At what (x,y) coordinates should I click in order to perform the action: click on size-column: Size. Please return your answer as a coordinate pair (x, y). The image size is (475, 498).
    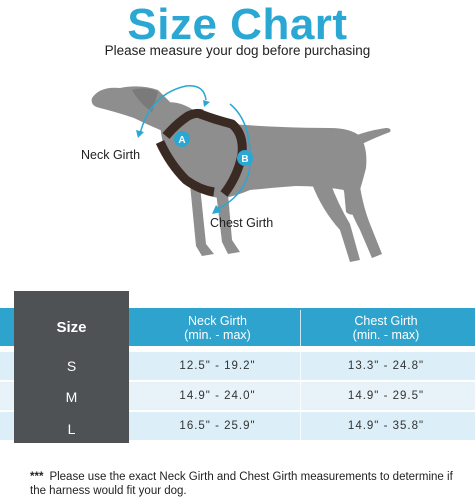
    Looking at the image, I should click on (71, 367).